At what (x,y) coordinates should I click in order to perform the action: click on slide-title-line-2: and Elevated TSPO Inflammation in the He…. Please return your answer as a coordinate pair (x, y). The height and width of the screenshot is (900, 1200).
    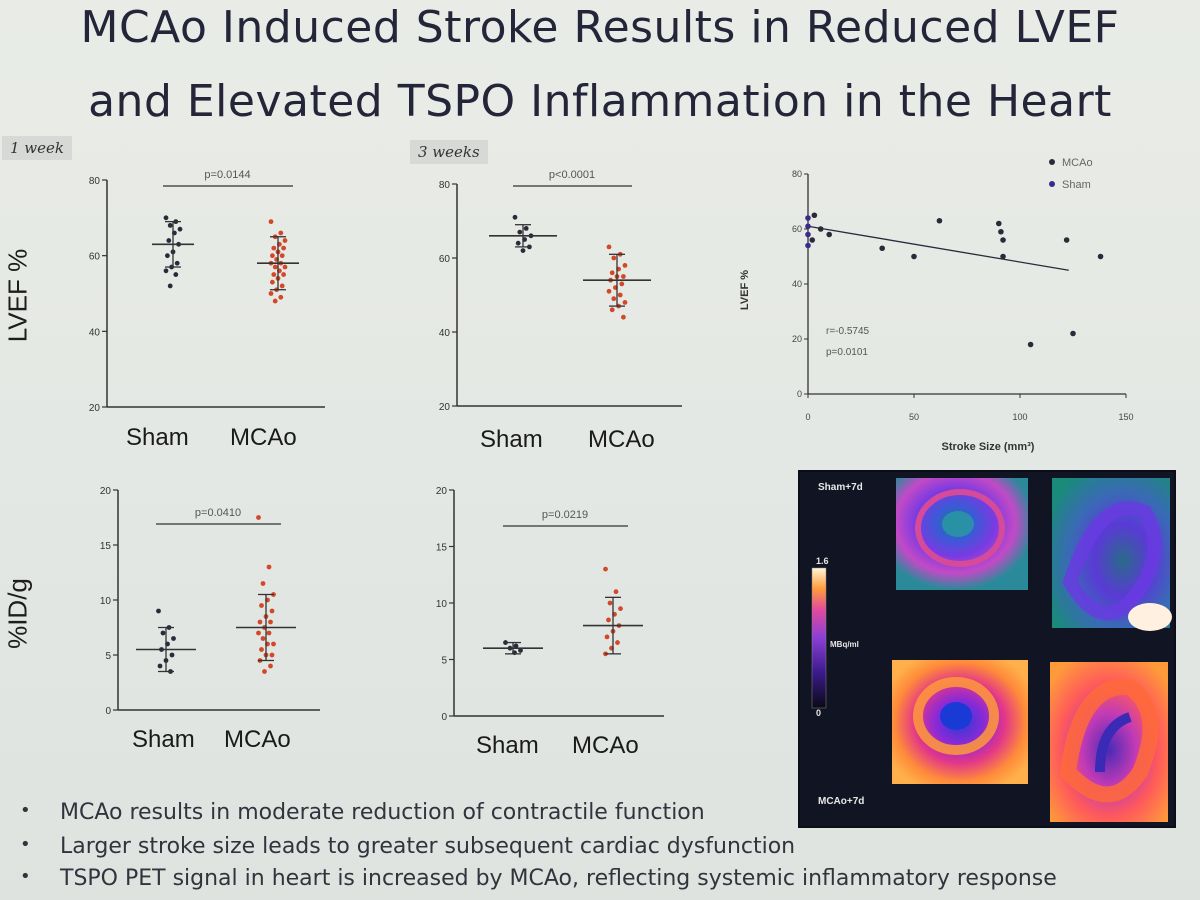
    Looking at the image, I should click on (600, 101).